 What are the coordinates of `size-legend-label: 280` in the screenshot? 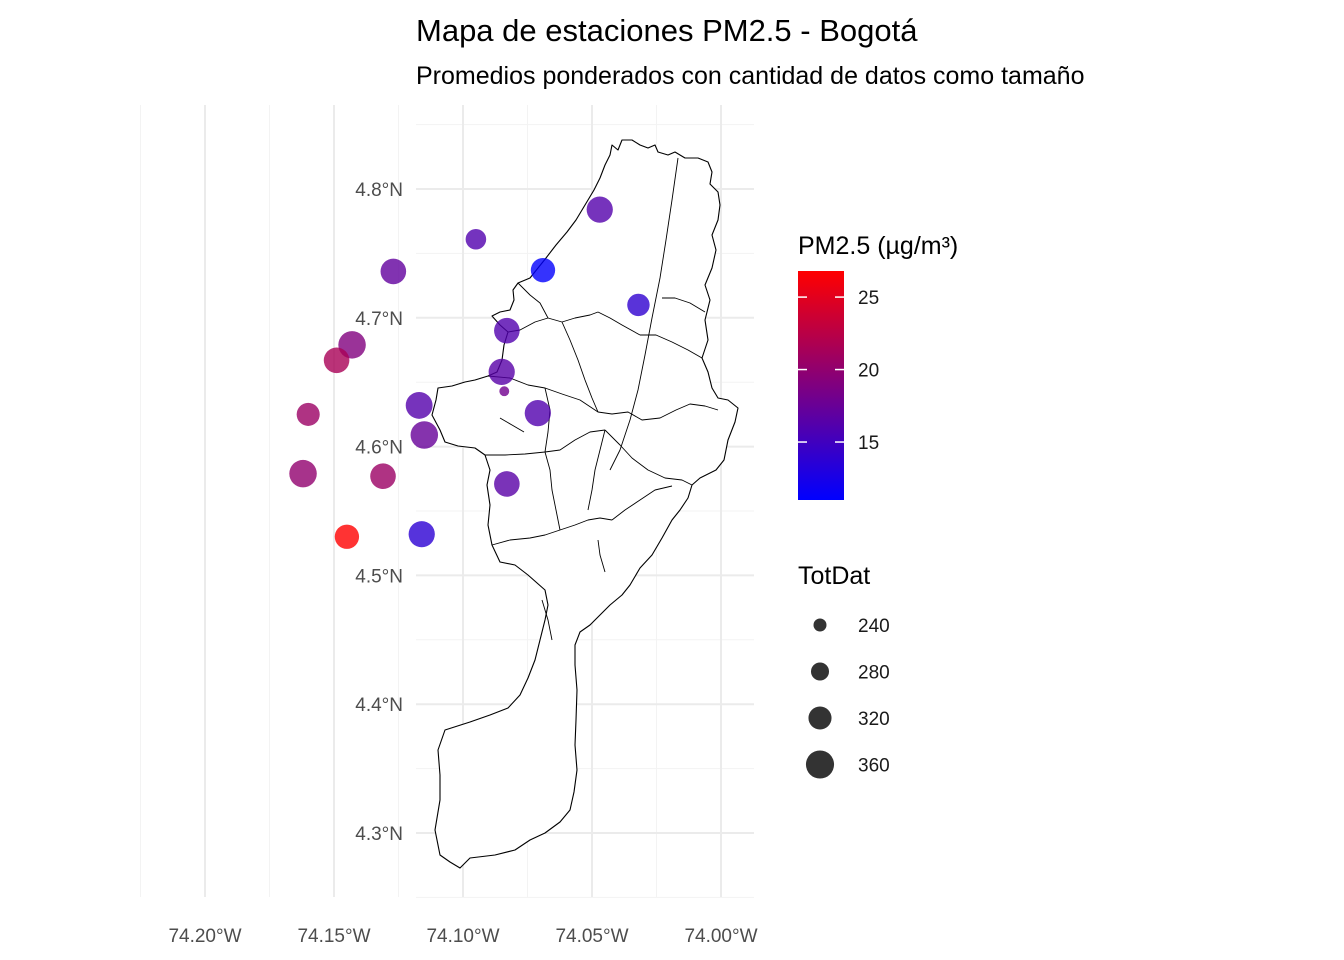 It's located at (874, 673).